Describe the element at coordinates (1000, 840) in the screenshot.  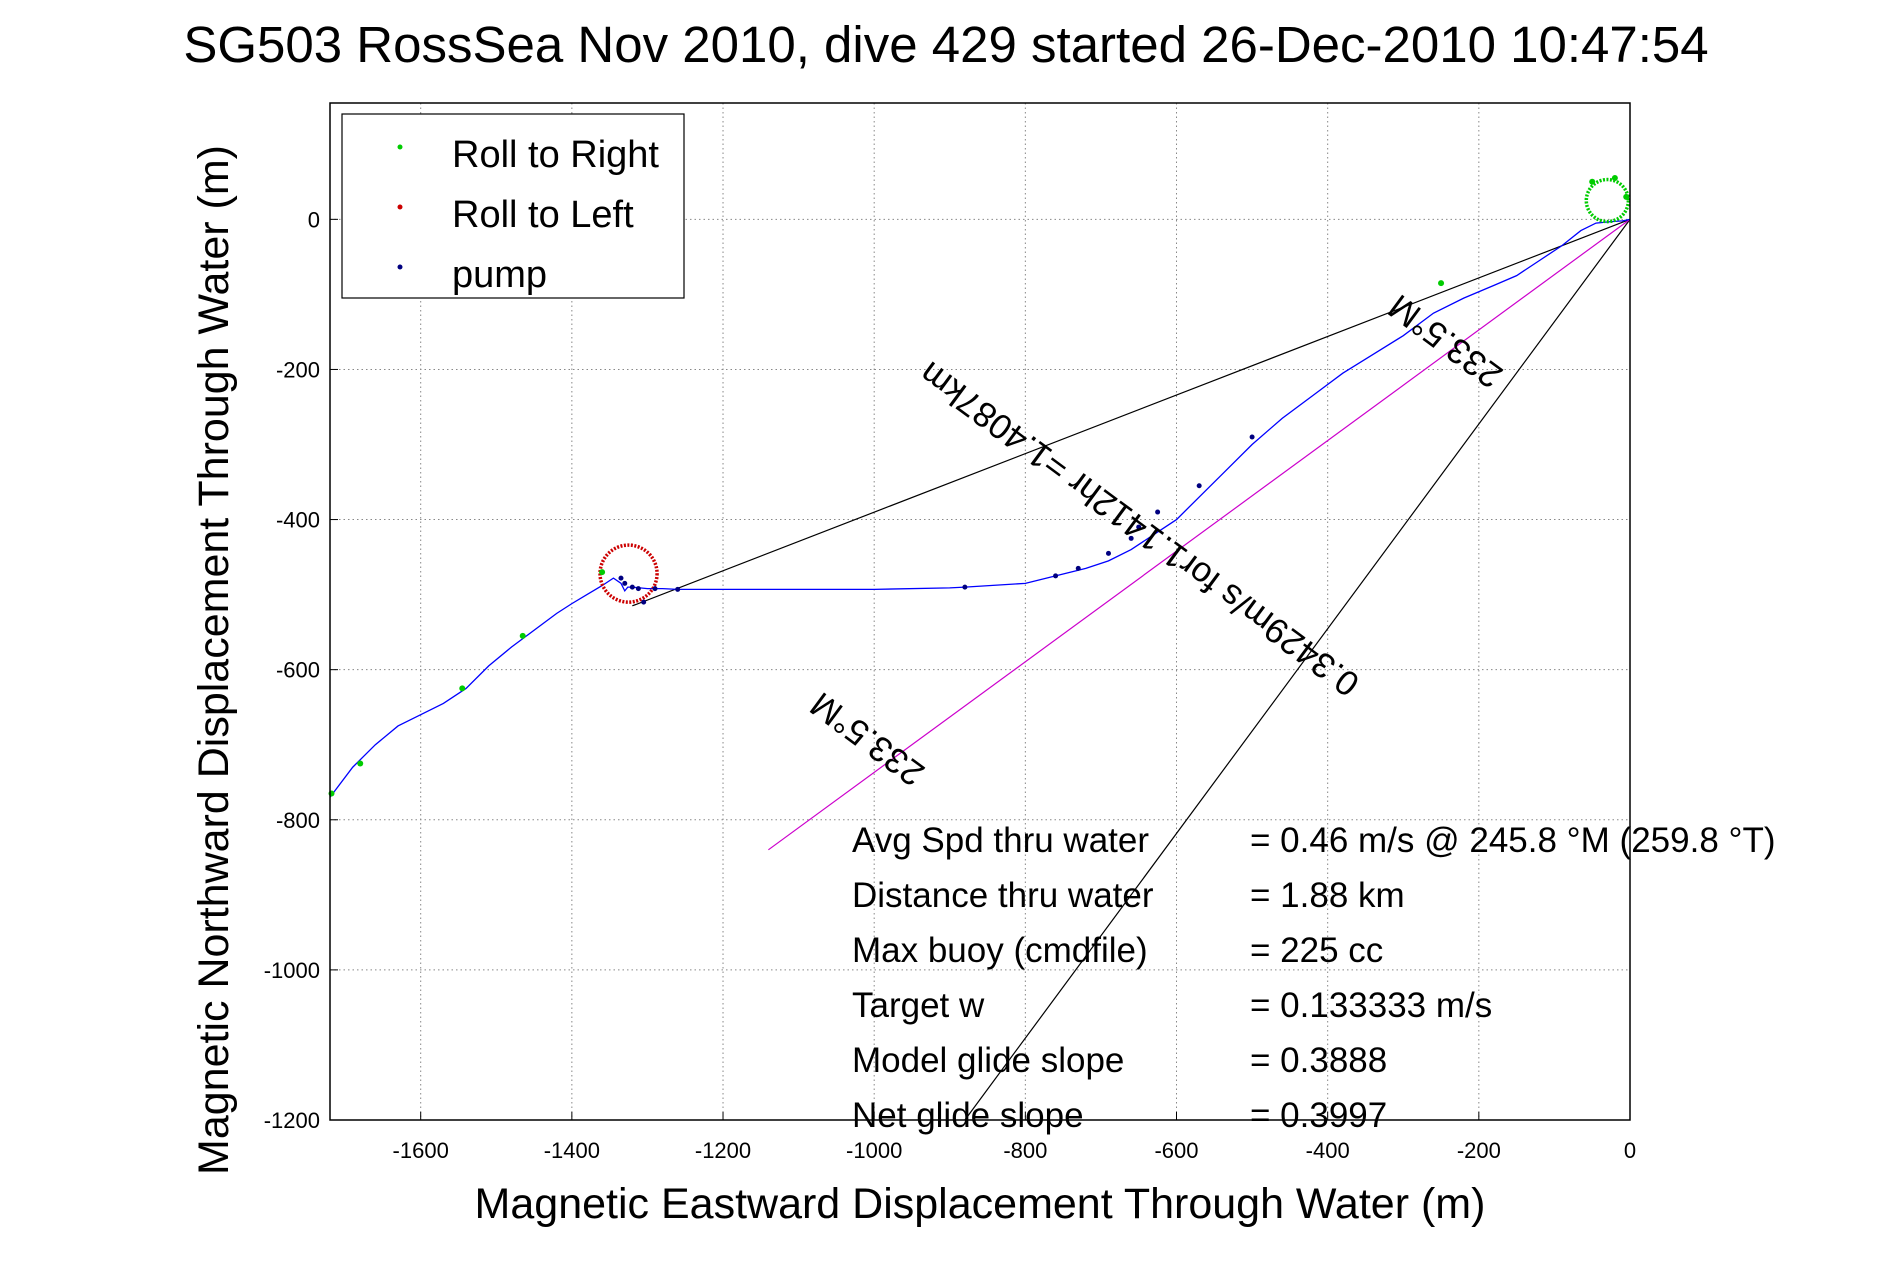
I see `stat-label: Avg Spd thru water` at that location.